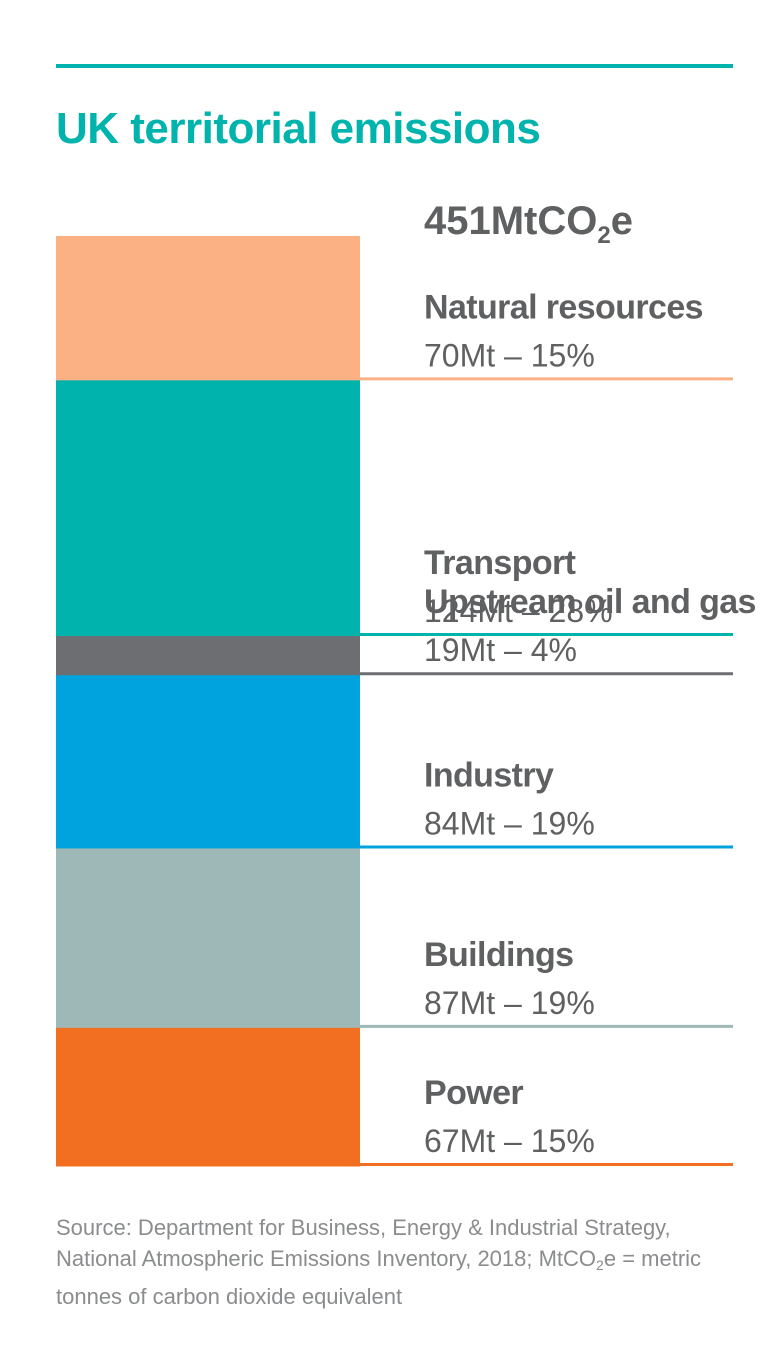 Image resolution: width=782 pixels, height=1370 pixels. I want to click on segment-value-natural-resources: 70Mt – 15%, so click(509, 355).